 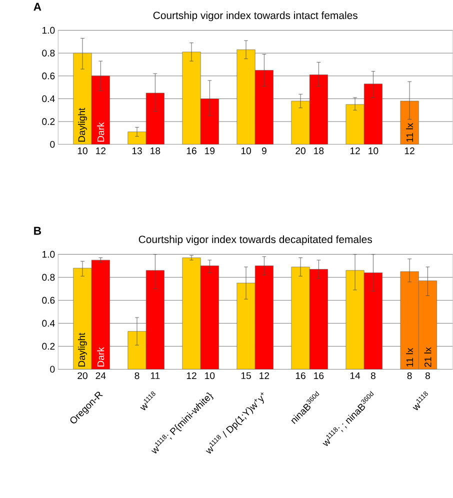 I want to click on x-tick-label: 11, so click(x=155, y=375).